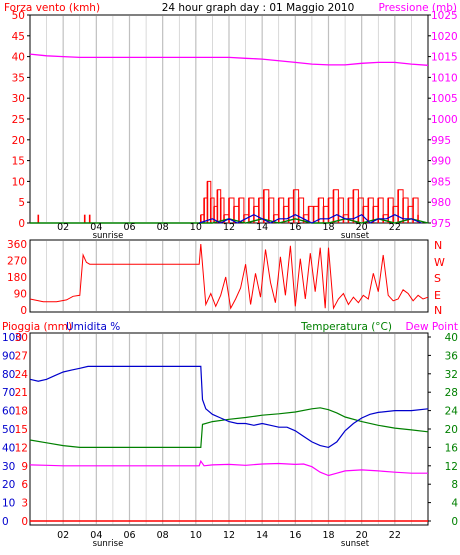 The width and height of the screenshot is (460, 555). Describe the element at coordinates (20, 295) in the screenshot. I see `direction-y-tick-label: 90` at that location.